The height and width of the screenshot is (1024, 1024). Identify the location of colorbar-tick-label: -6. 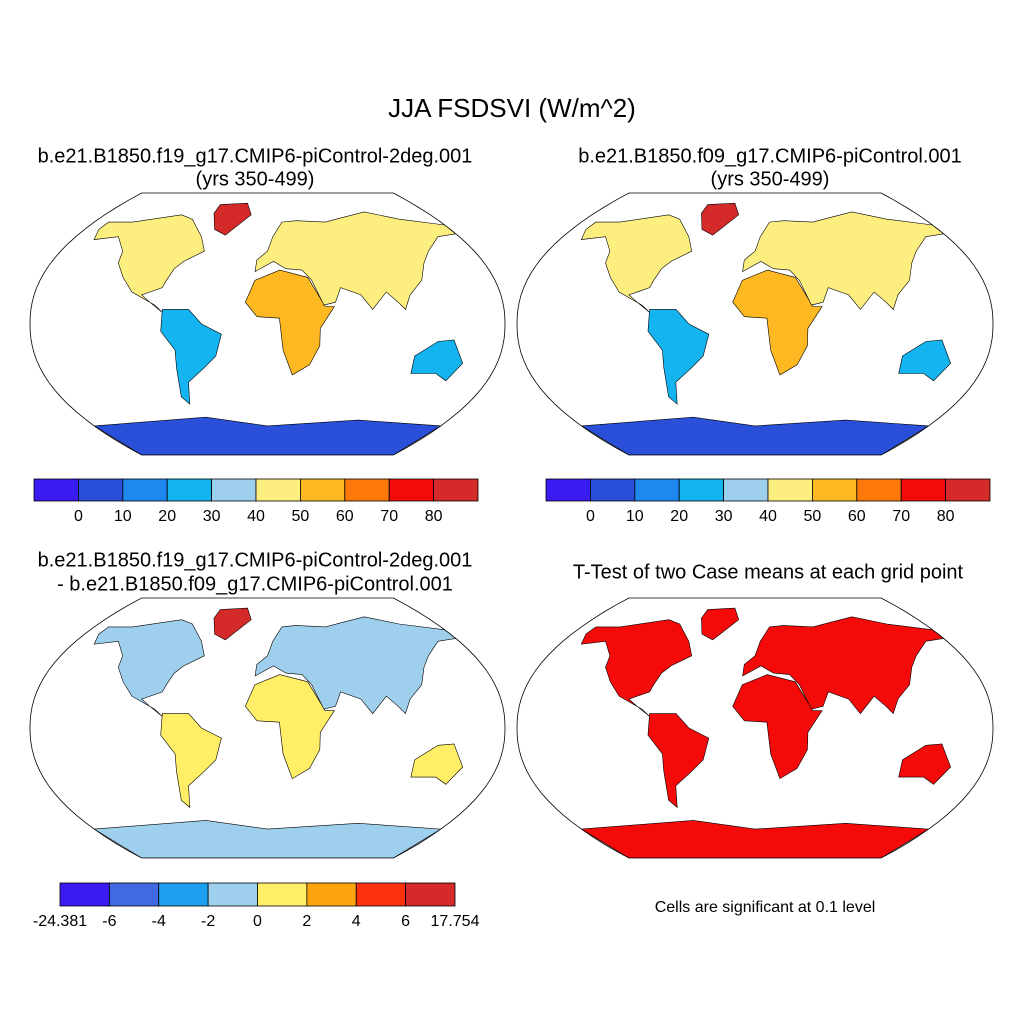
(109, 921).